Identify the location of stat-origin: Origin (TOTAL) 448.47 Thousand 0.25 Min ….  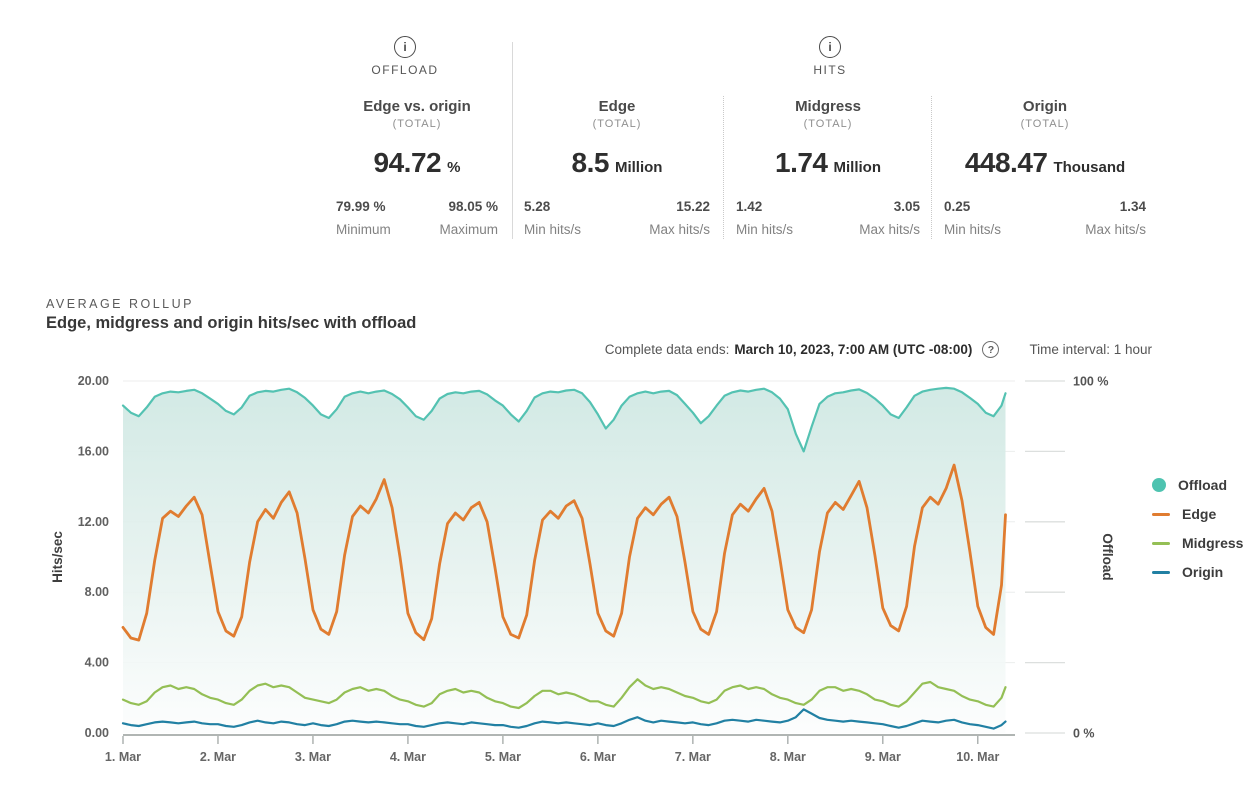
(1045, 167).